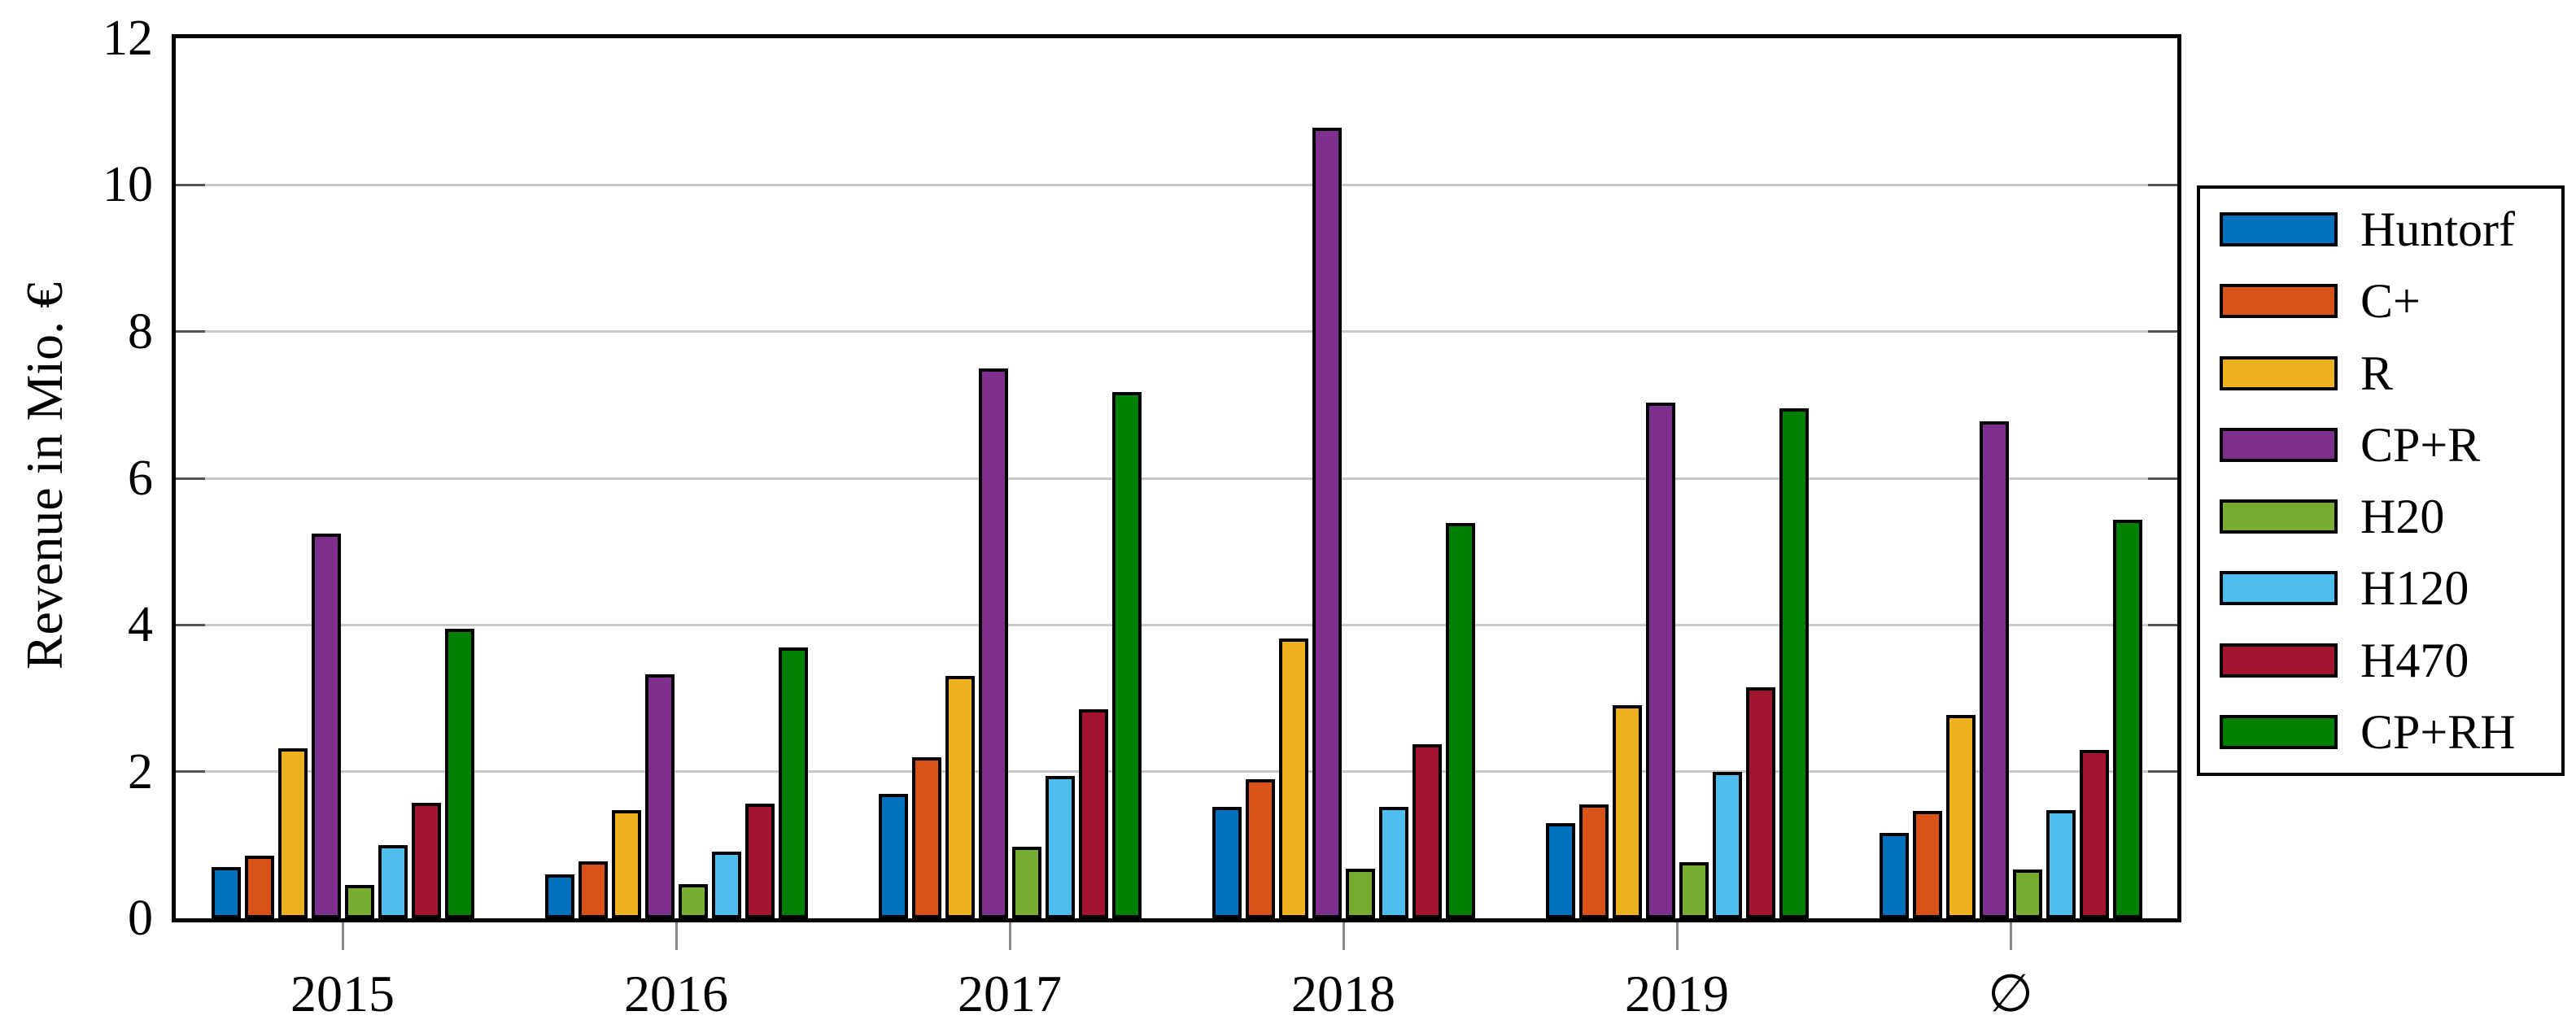 Image resolution: width=2576 pixels, height=1033 pixels. I want to click on legend-item-CP+R: CP+R, so click(2380, 445).